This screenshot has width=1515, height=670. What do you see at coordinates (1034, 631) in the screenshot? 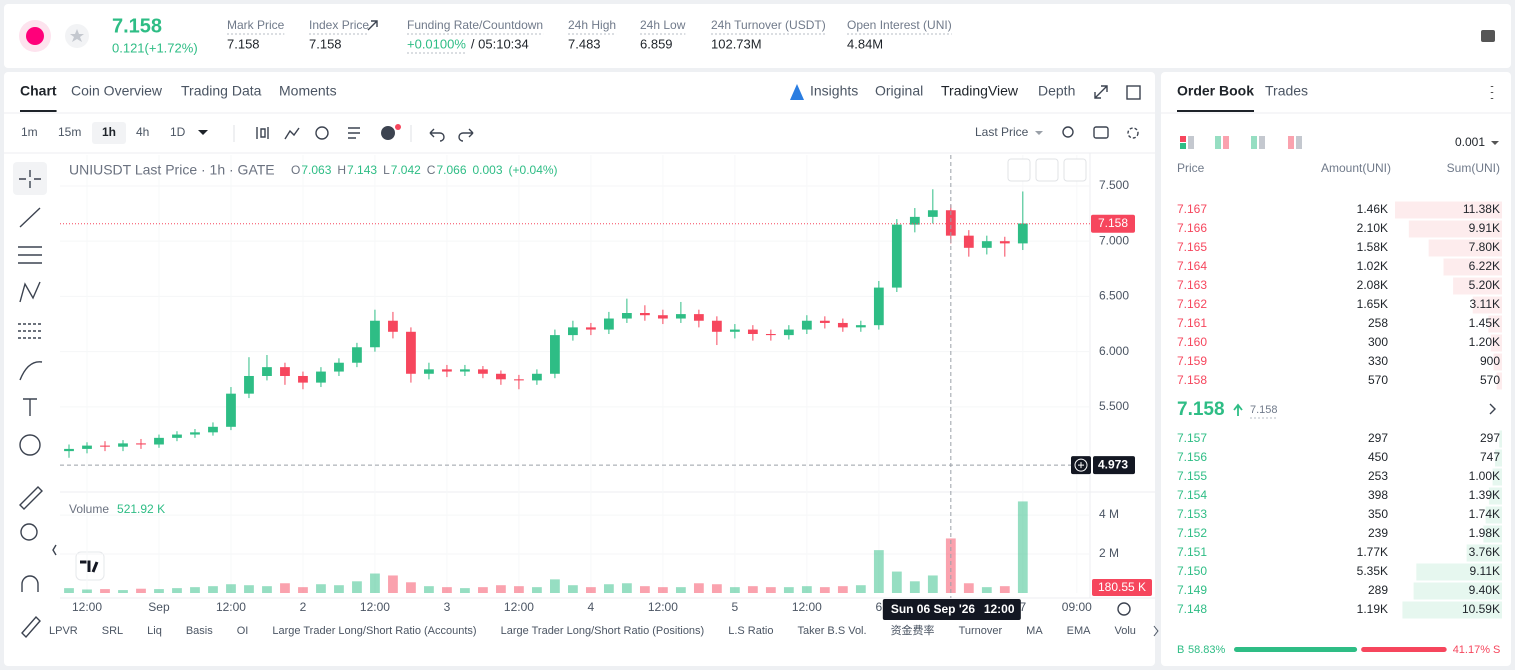
I see `indicator: MA` at bounding box center [1034, 631].